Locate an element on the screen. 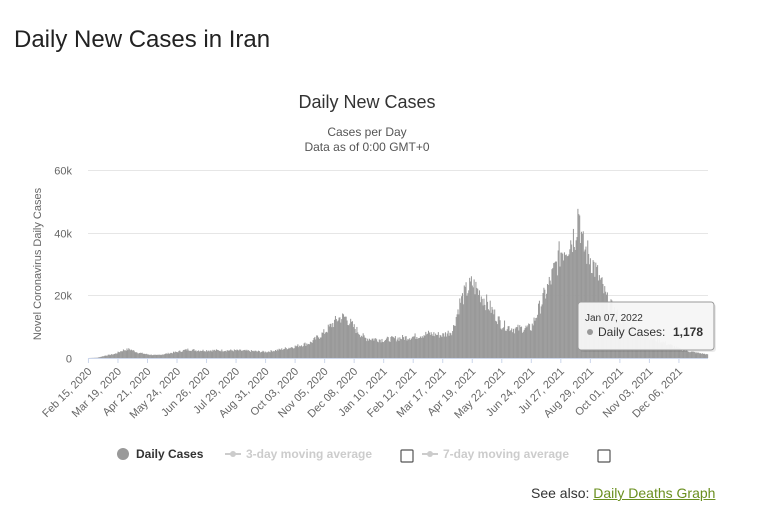  tooltip: Jan 07, 2022 Daily Cases: 1,178 is located at coordinates (646, 326).